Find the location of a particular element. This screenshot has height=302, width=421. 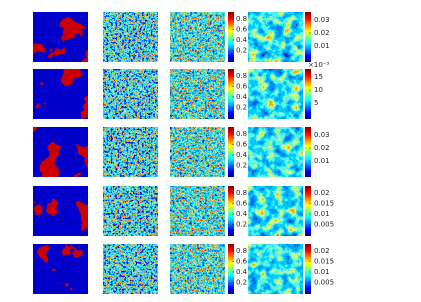

colorbar-tick-label: 15 is located at coordinates (318, 77).